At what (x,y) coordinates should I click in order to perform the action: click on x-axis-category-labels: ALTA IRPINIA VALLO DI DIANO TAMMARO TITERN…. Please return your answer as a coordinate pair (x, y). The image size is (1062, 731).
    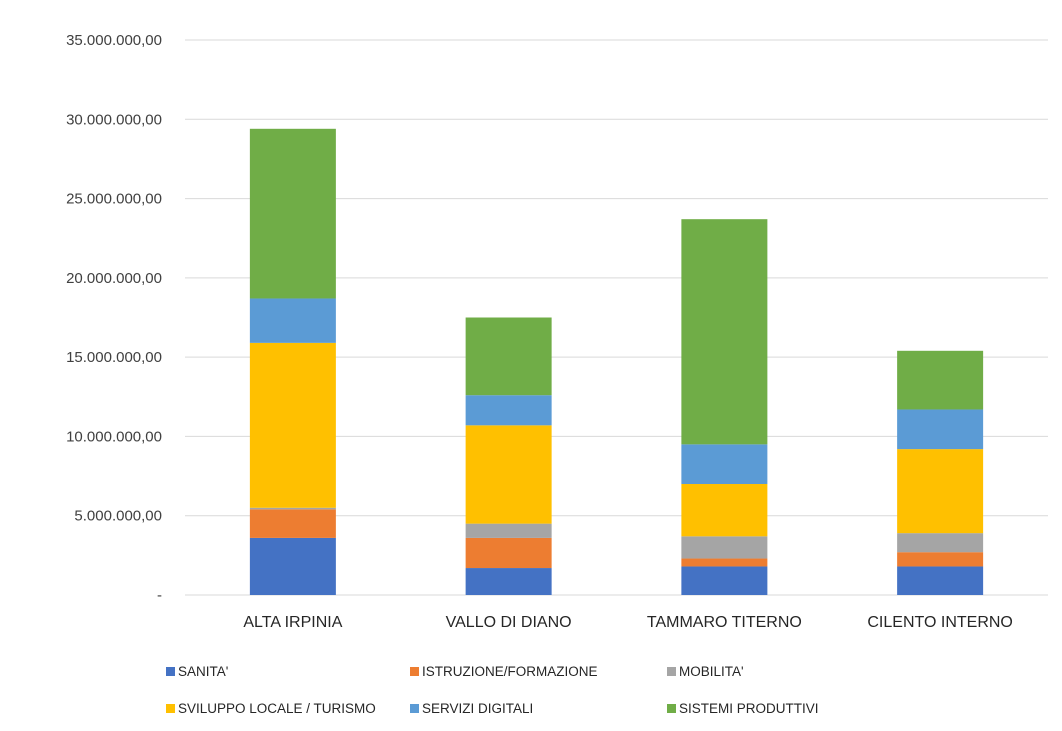
    Looking at the image, I should click on (628, 622).